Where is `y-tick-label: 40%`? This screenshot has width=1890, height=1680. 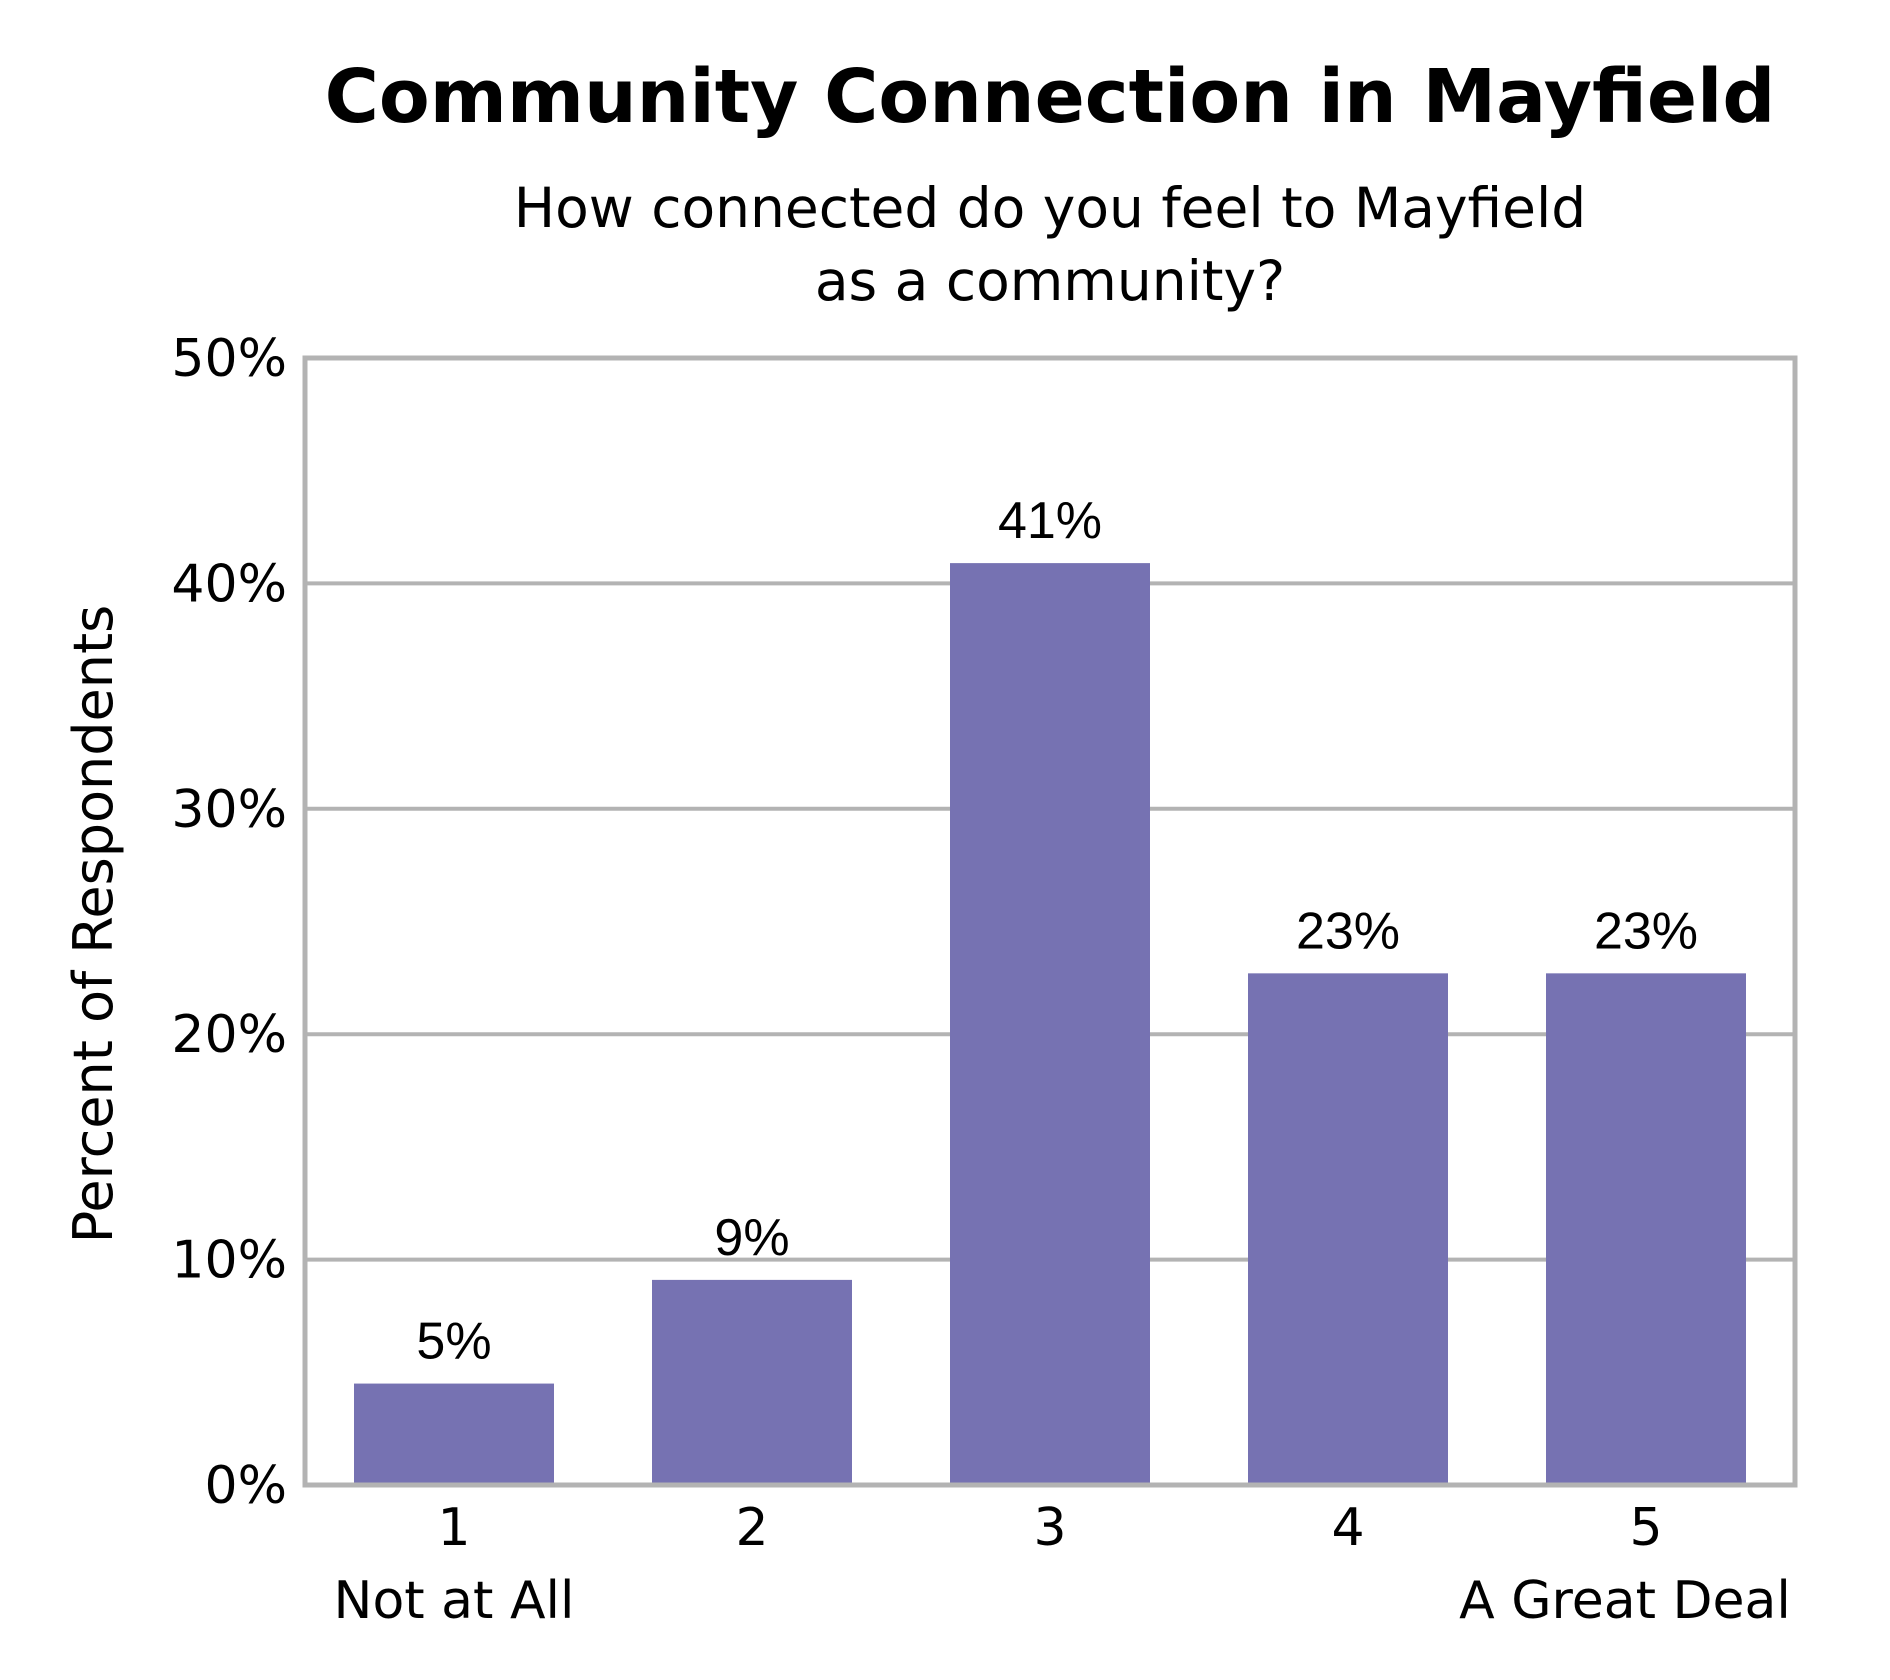 y-tick-label: 40% is located at coordinates (229, 584).